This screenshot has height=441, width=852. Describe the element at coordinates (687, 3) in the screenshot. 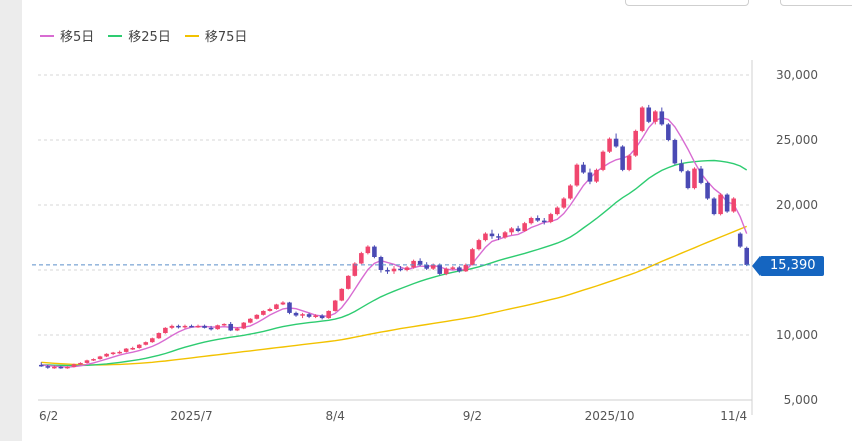

I see `toolbar-control` at that location.